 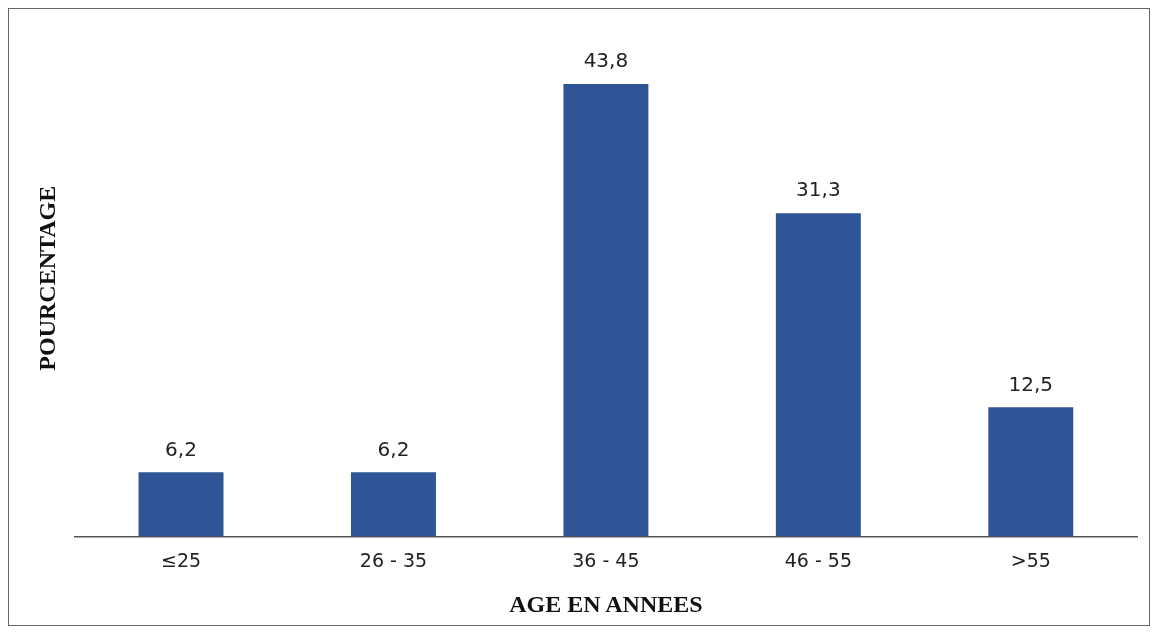 I want to click on data-label: 43,8, so click(x=606, y=60).